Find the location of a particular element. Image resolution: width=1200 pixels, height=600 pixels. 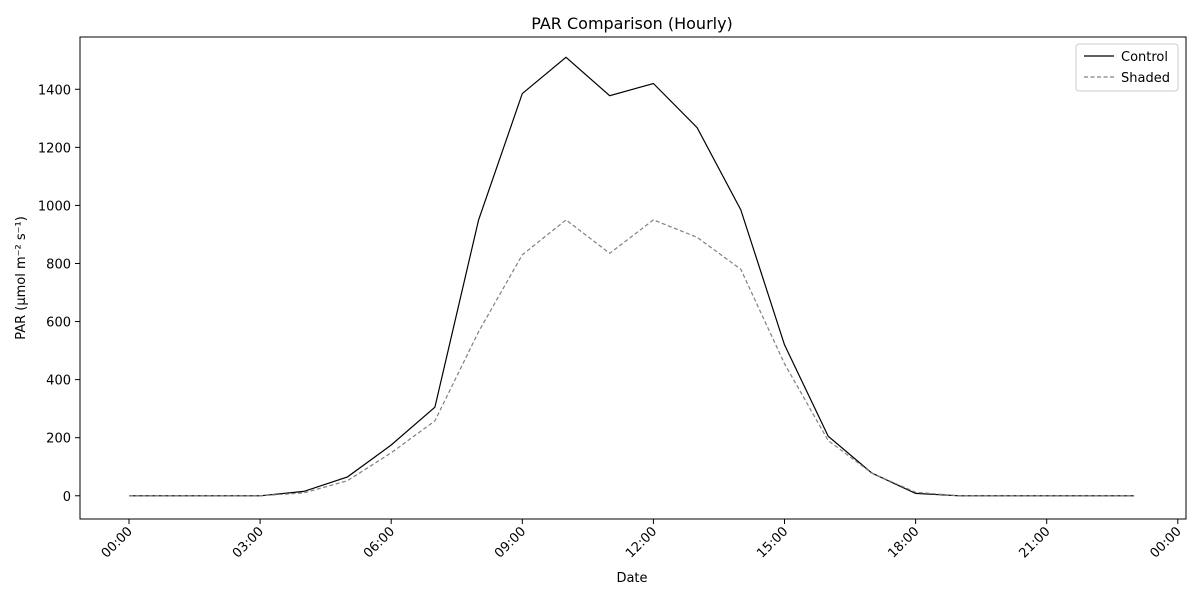

legend-label-shaded: Shaded is located at coordinates (1145, 78).